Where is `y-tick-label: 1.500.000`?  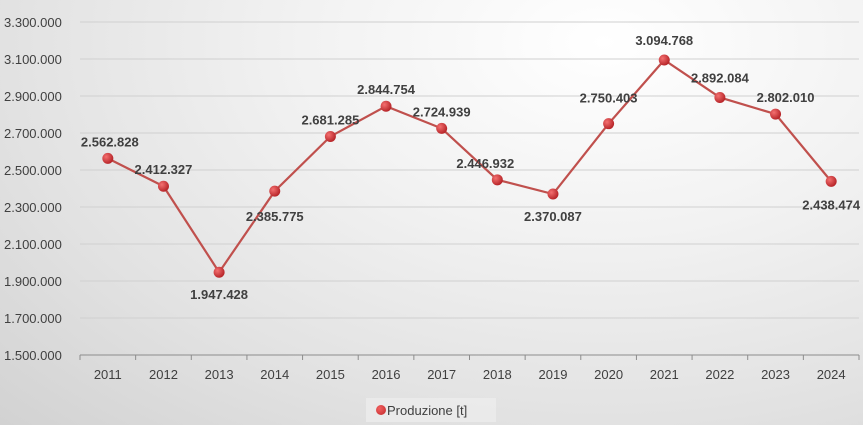
y-tick-label: 1.500.000 is located at coordinates (33, 355).